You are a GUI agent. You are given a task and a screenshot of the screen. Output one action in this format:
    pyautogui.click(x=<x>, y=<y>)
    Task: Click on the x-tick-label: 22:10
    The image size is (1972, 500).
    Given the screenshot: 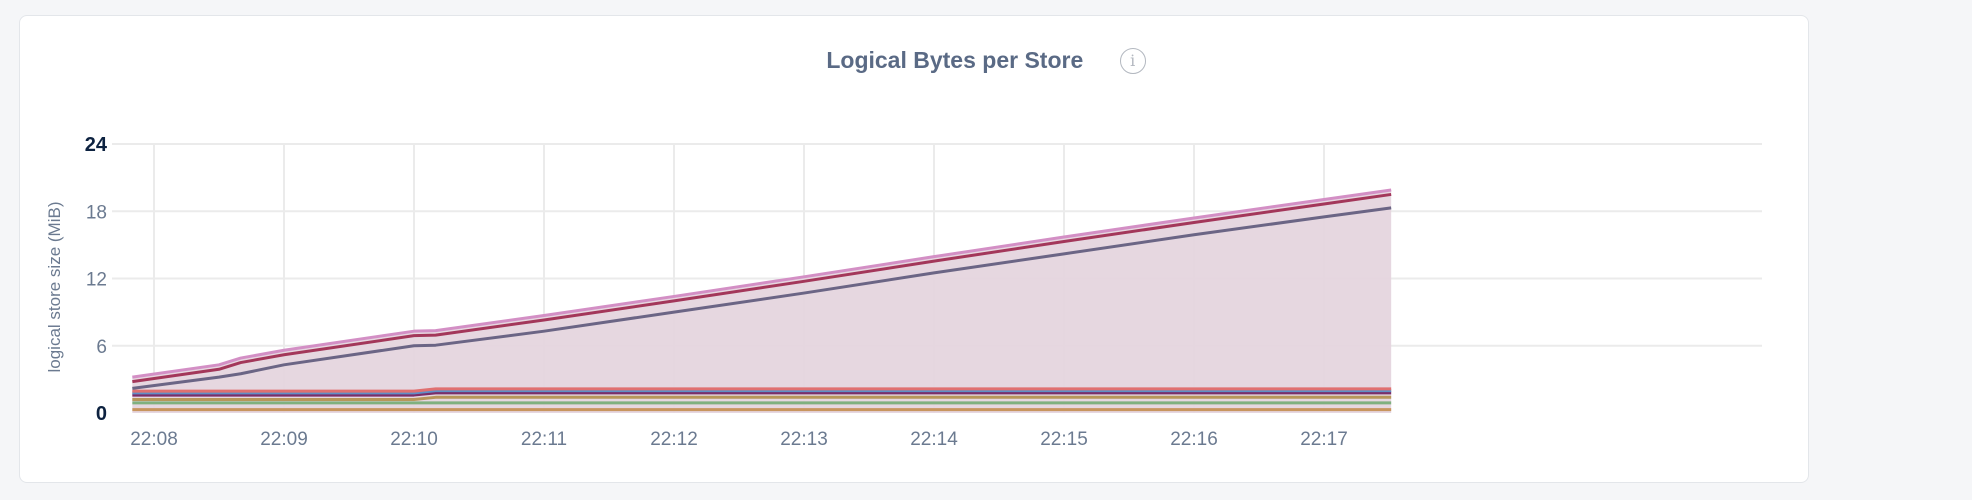 What is the action you would take?
    pyautogui.click(x=414, y=439)
    